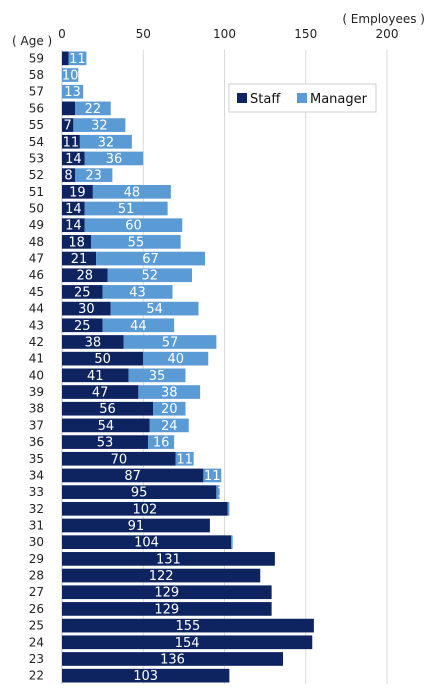 The width and height of the screenshot is (438, 694). I want to click on data-label-staff-age-25: 155, so click(188, 626).